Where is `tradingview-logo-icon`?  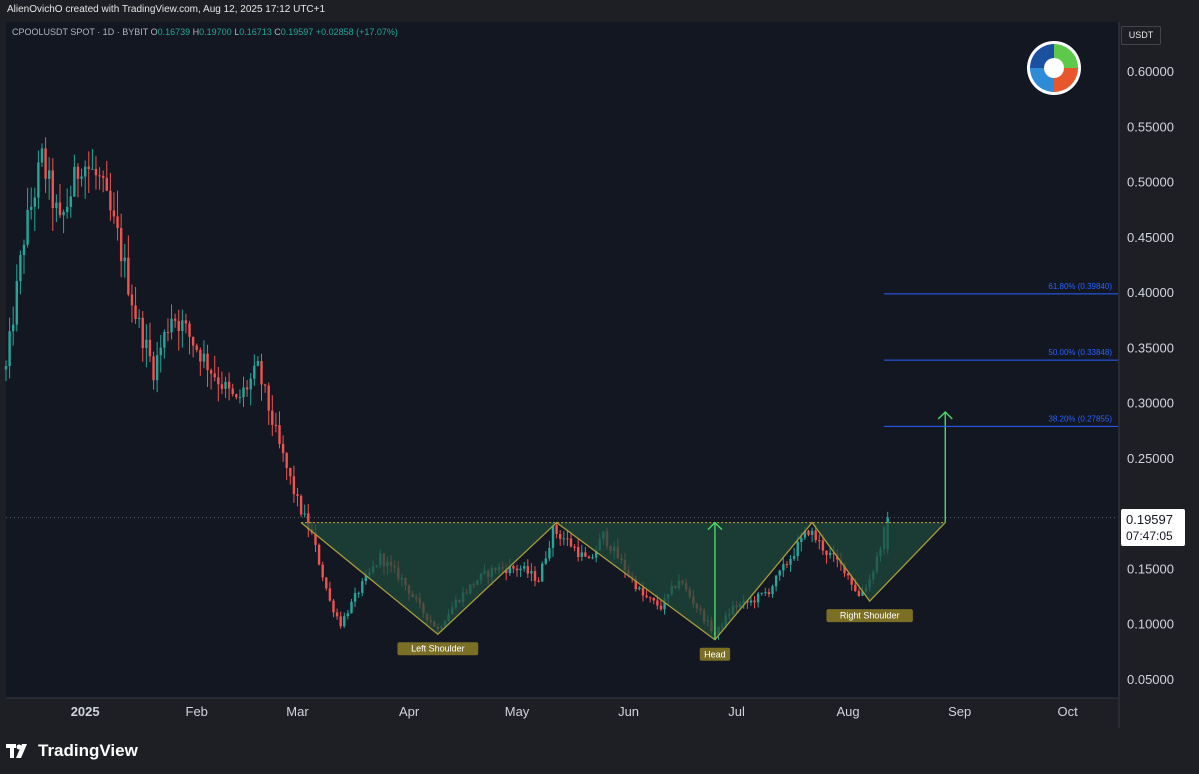 tradingview-logo-icon is located at coordinates (16, 751).